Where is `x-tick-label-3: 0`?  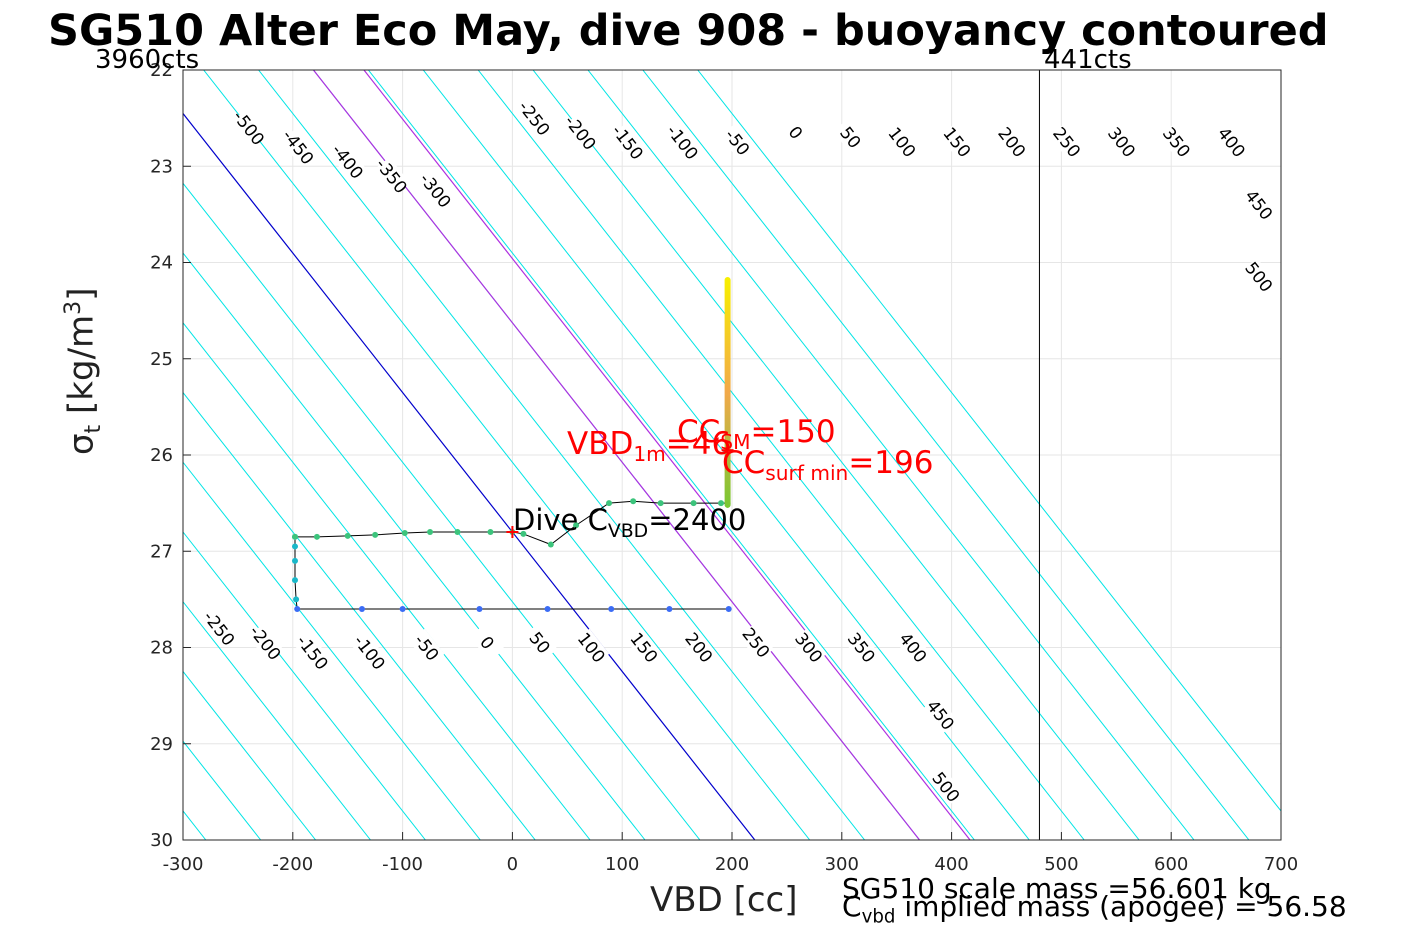
x-tick-label-3: 0 is located at coordinates (512, 864).